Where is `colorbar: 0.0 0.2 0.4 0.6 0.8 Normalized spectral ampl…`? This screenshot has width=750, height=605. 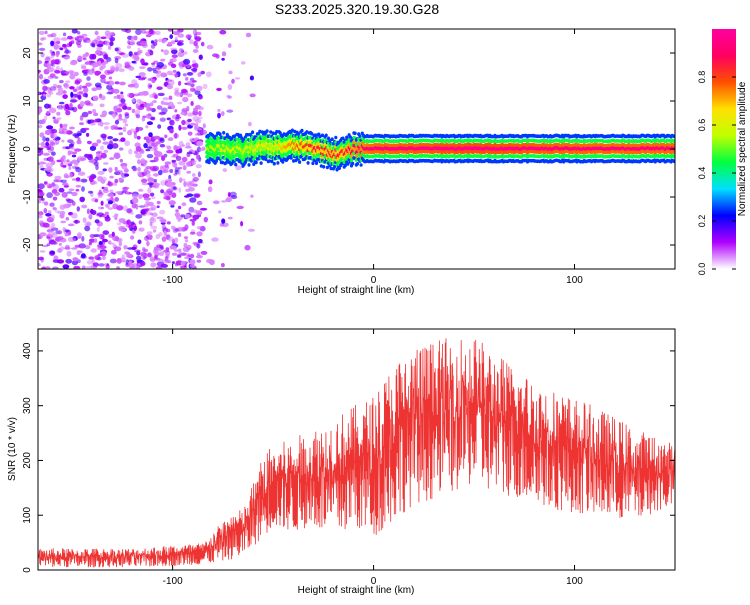
colorbar: 0.0 0.2 0.4 0.6 0.8 Normalized spectral ampl… is located at coordinates (722, 152).